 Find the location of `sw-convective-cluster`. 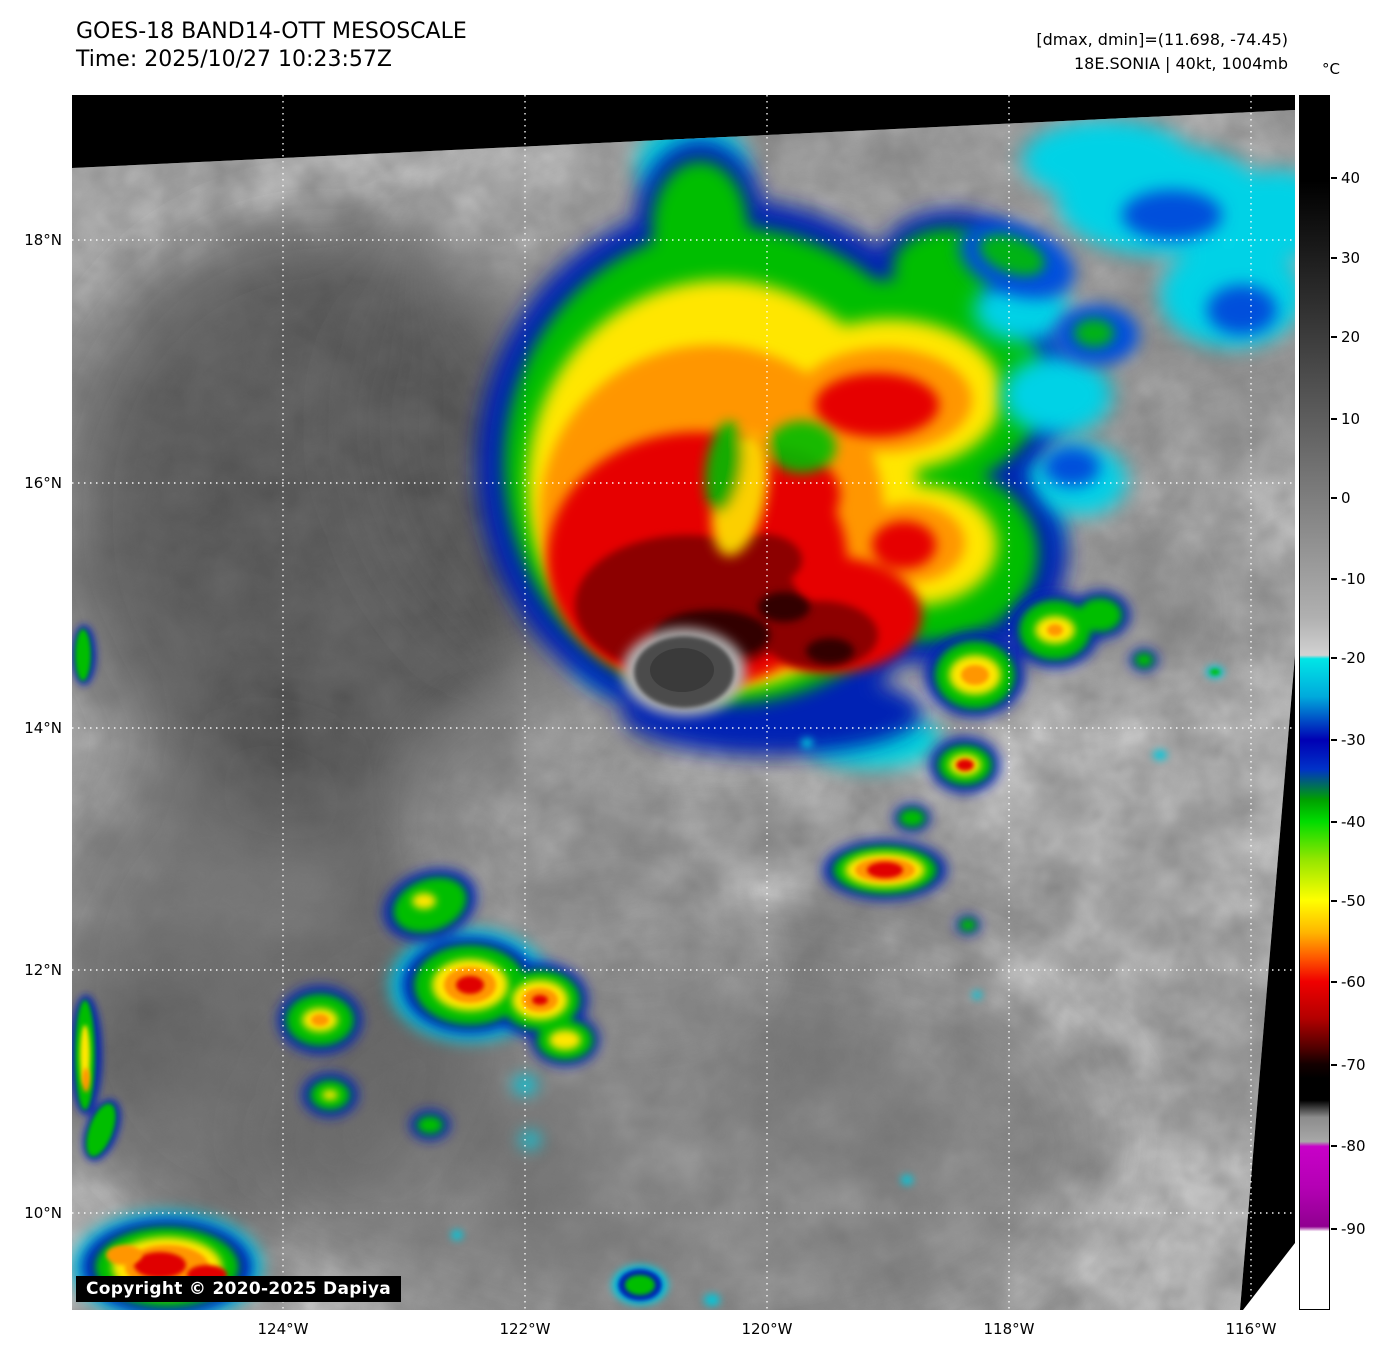

sw-convective-cluster is located at coordinates (438, 1008).